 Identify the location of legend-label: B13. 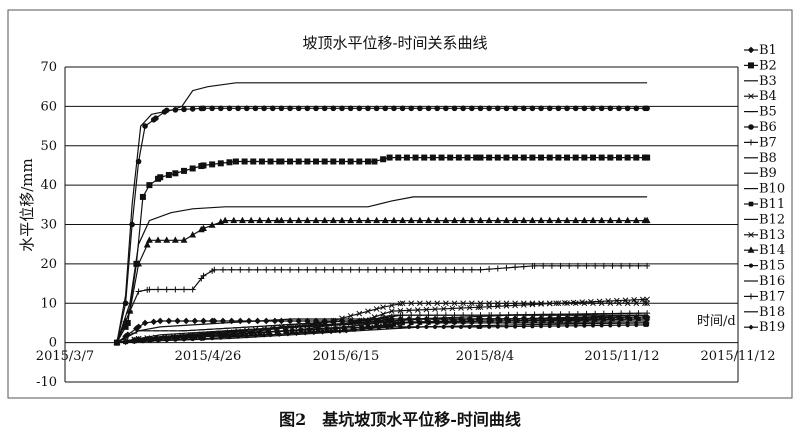
(772, 235).